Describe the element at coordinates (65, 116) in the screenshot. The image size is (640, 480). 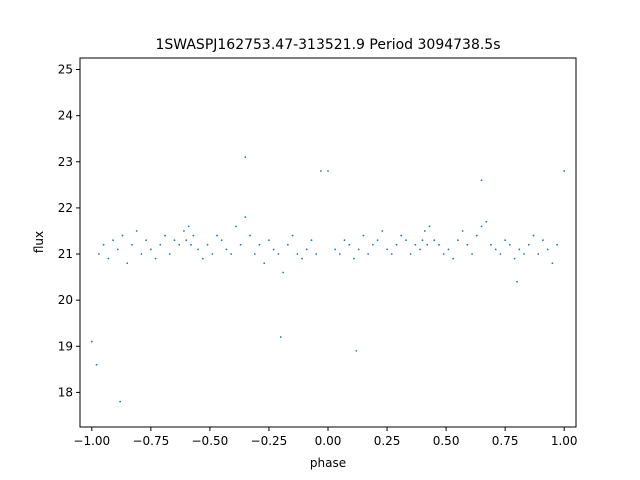
I see `y-tick-label: 24` at that location.